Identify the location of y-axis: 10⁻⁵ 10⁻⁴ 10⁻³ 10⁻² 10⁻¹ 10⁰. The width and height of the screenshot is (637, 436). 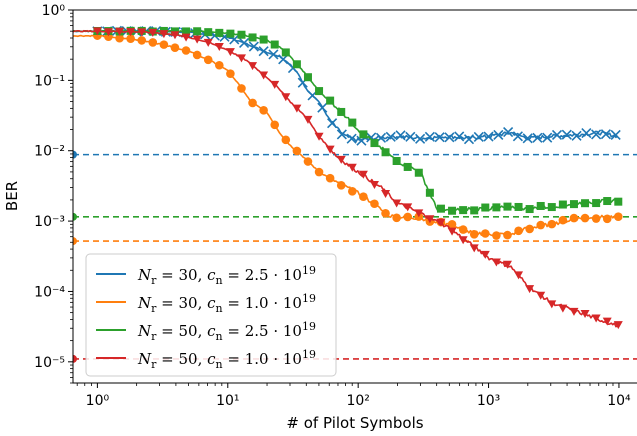
(53, 193).